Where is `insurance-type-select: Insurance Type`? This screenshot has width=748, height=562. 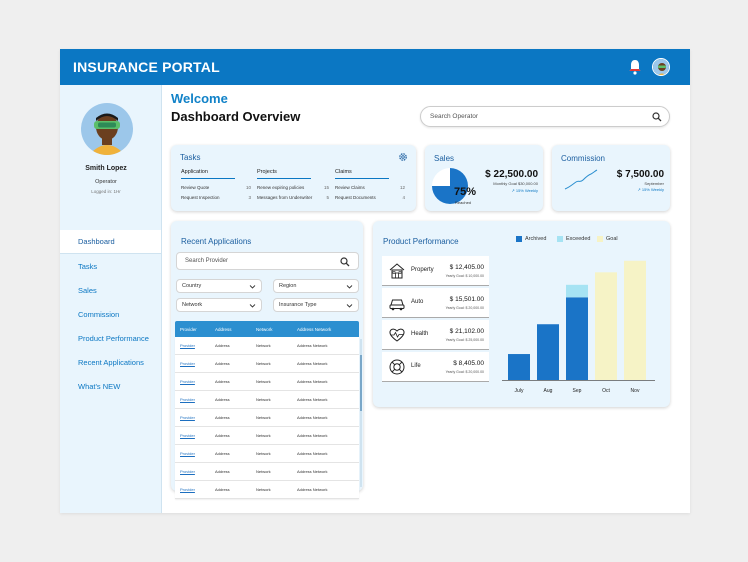
insurance-type-select: Insurance Type is located at coordinates (316, 305).